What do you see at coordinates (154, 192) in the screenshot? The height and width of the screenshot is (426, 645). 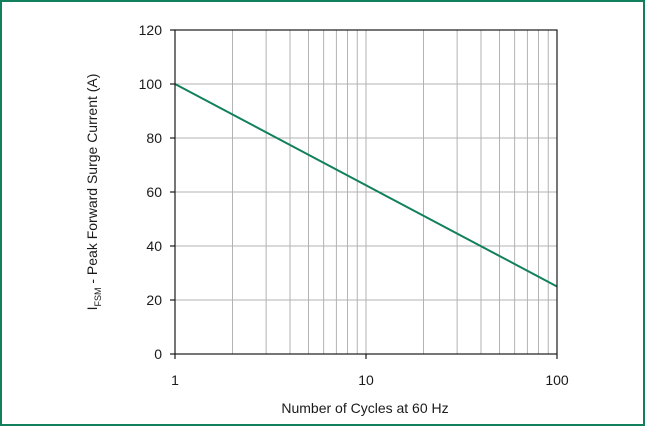 I see `y-tick-label: 60` at bounding box center [154, 192].